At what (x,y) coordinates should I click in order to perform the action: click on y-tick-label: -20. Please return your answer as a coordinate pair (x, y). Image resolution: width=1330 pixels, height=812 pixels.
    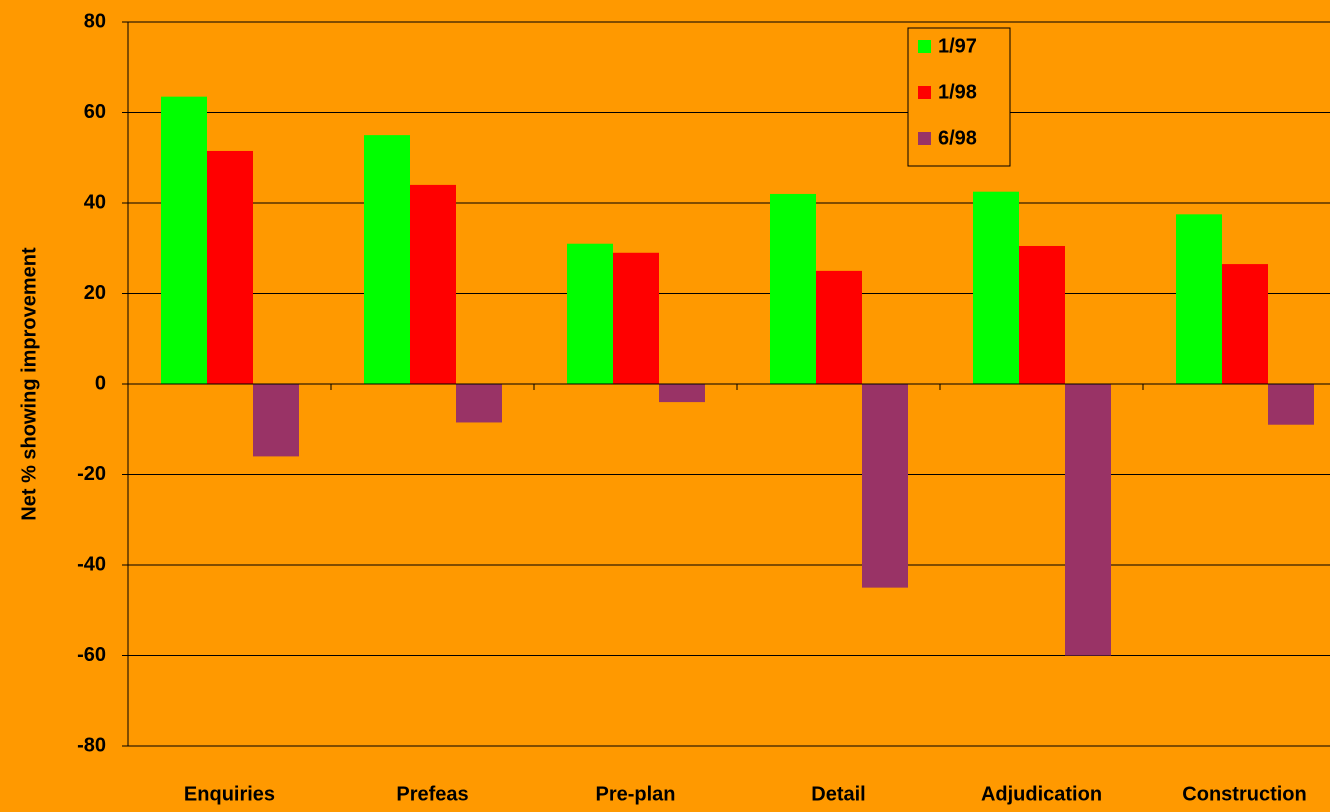
    Looking at the image, I should click on (91, 474).